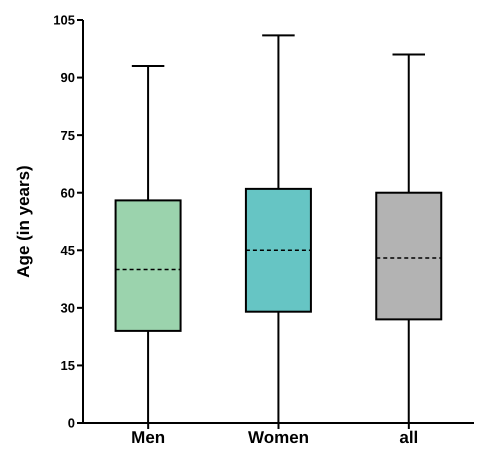  Describe the element at coordinates (67, 250) in the screenshot. I see `y-tick-label: 45` at that location.